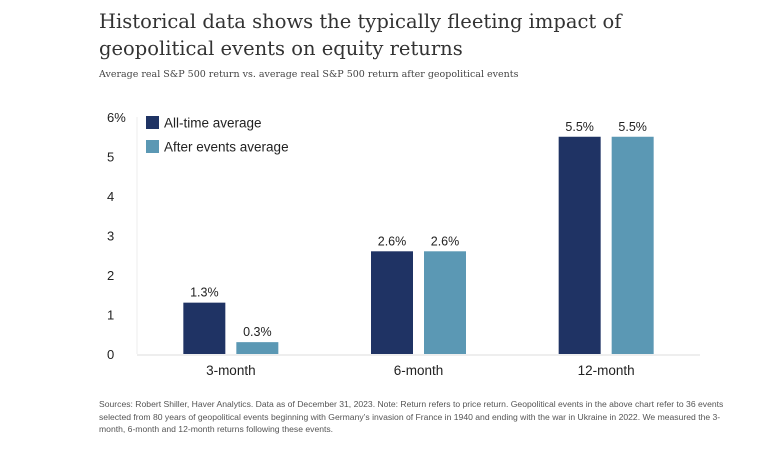 The image size is (774, 450). Describe the element at coordinates (606, 370) in the screenshot. I see `x-tick-label: 12-month` at that location.